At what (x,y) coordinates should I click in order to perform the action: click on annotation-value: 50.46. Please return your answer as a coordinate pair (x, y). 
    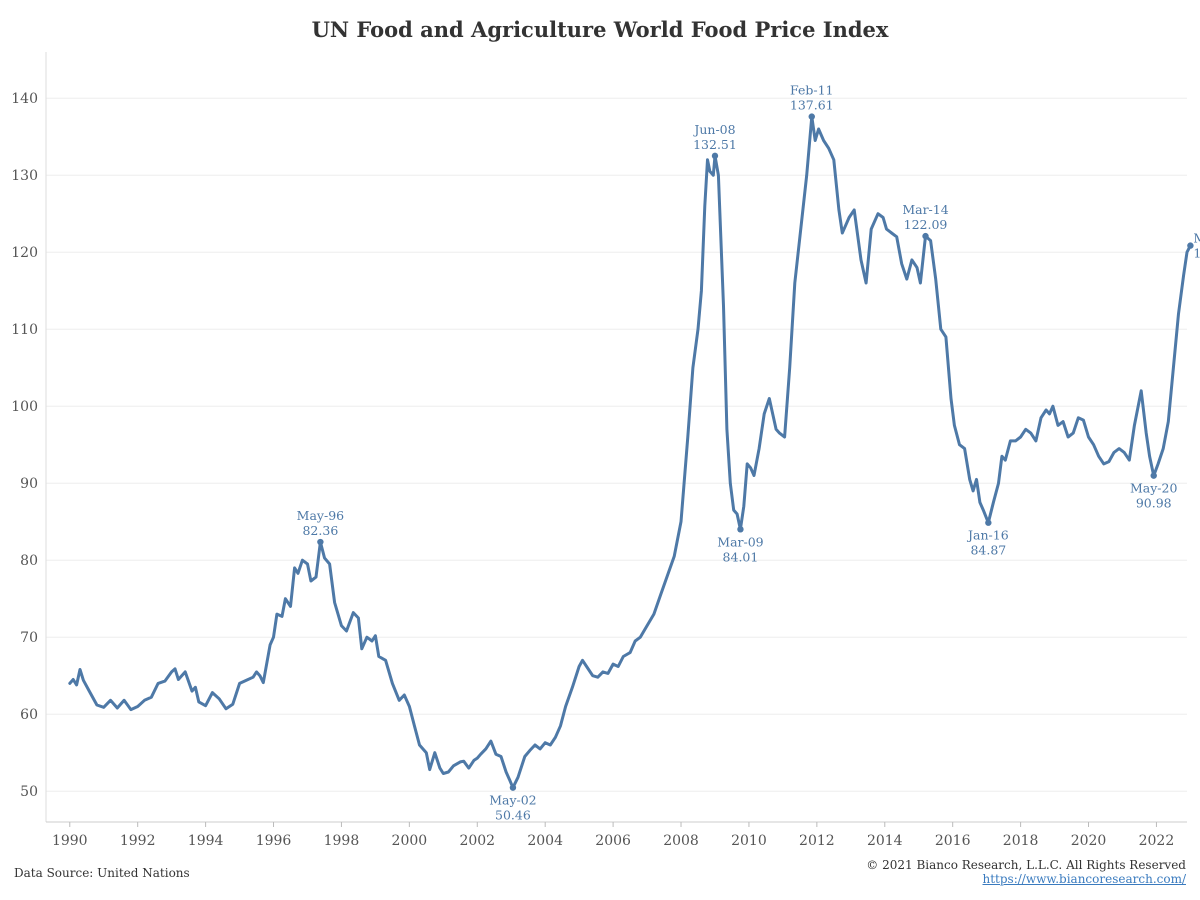
    Looking at the image, I should click on (513, 815).